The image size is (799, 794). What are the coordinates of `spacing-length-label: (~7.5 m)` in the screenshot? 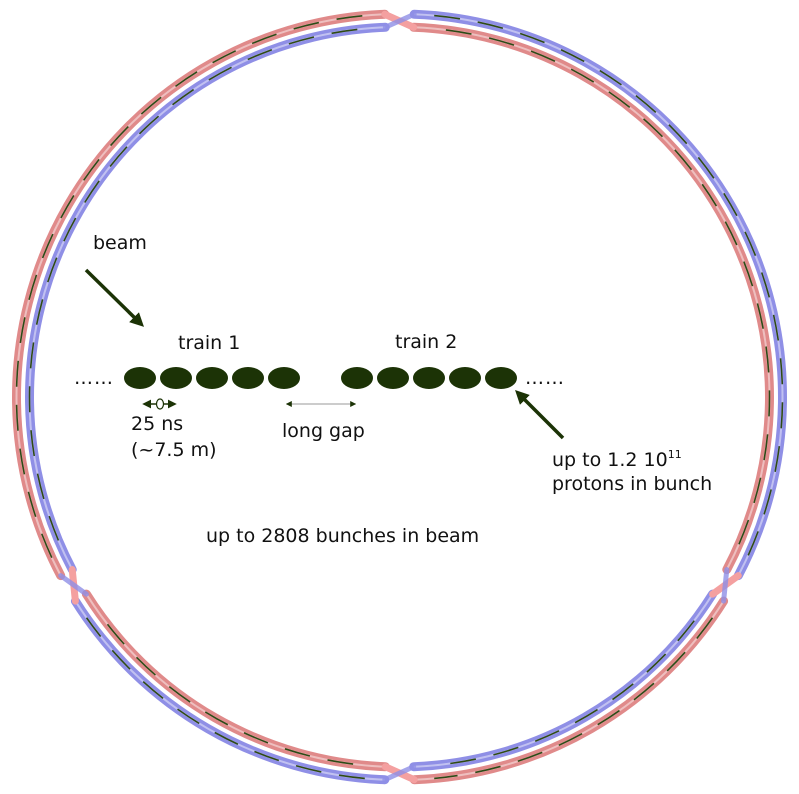 It's located at (174, 450).